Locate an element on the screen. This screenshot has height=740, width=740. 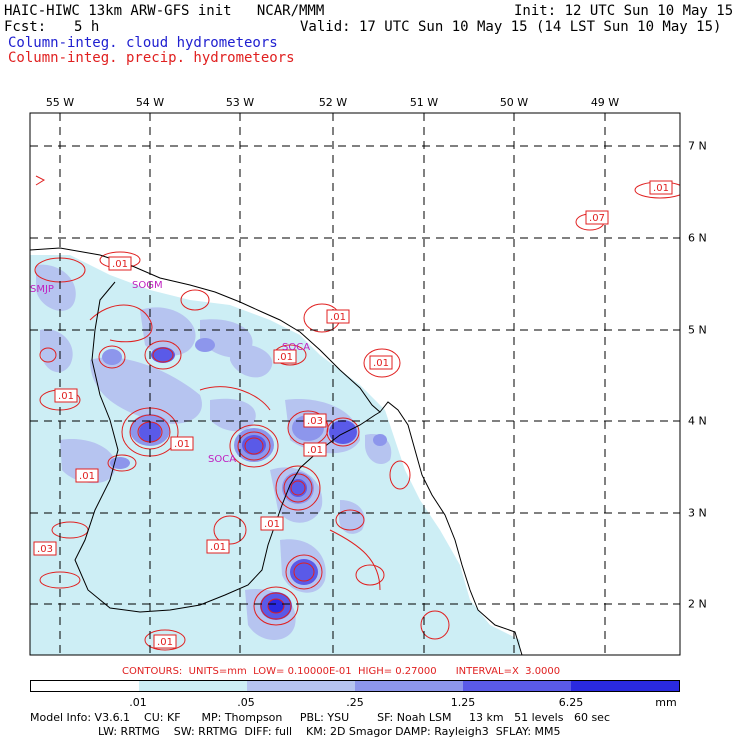
lon-label-52w: 52 W is located at coordinates (333, 102).